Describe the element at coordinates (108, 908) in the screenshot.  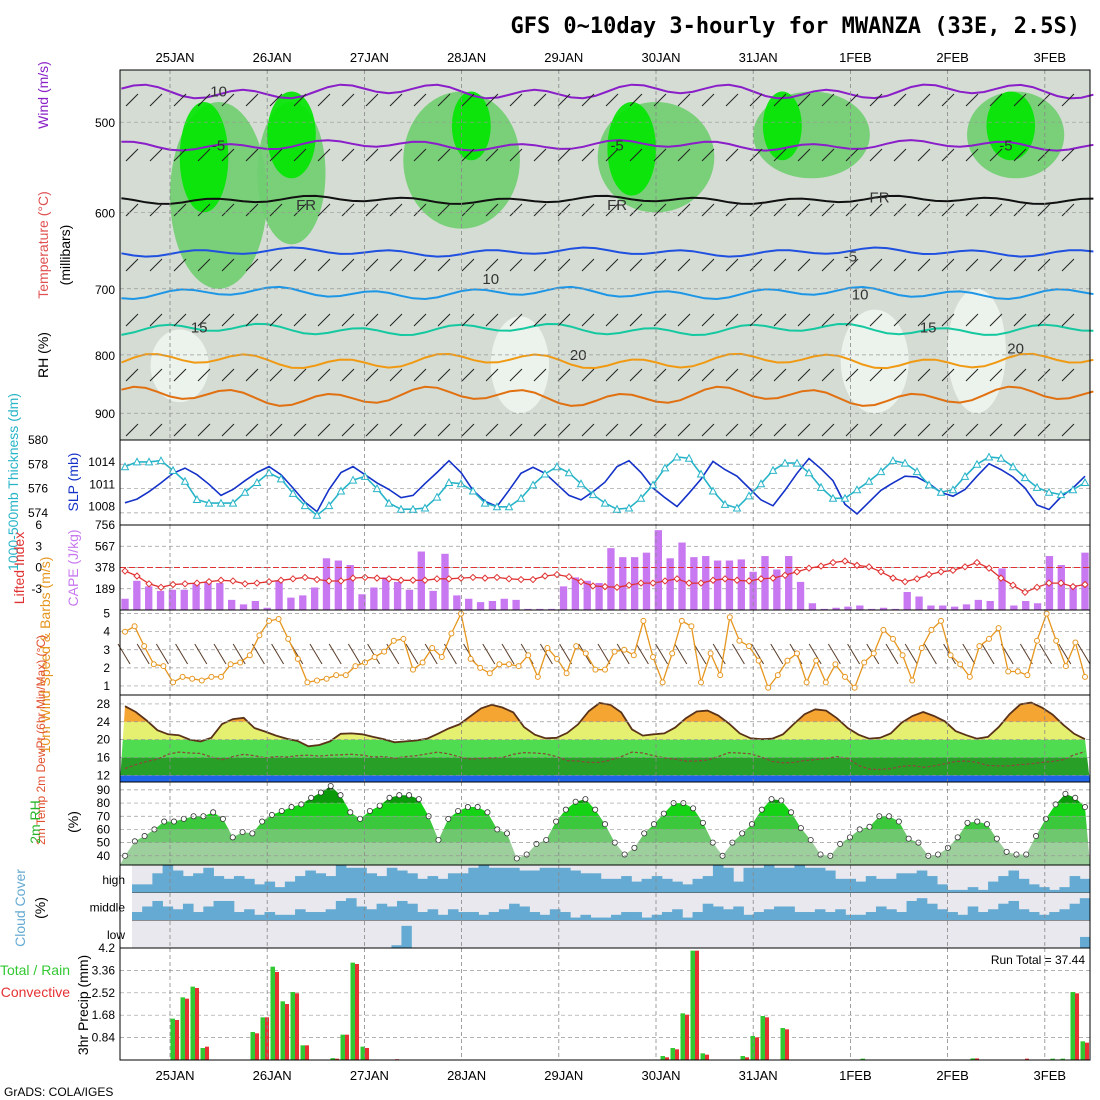
I see `cloud-level-label: middle` at that location.